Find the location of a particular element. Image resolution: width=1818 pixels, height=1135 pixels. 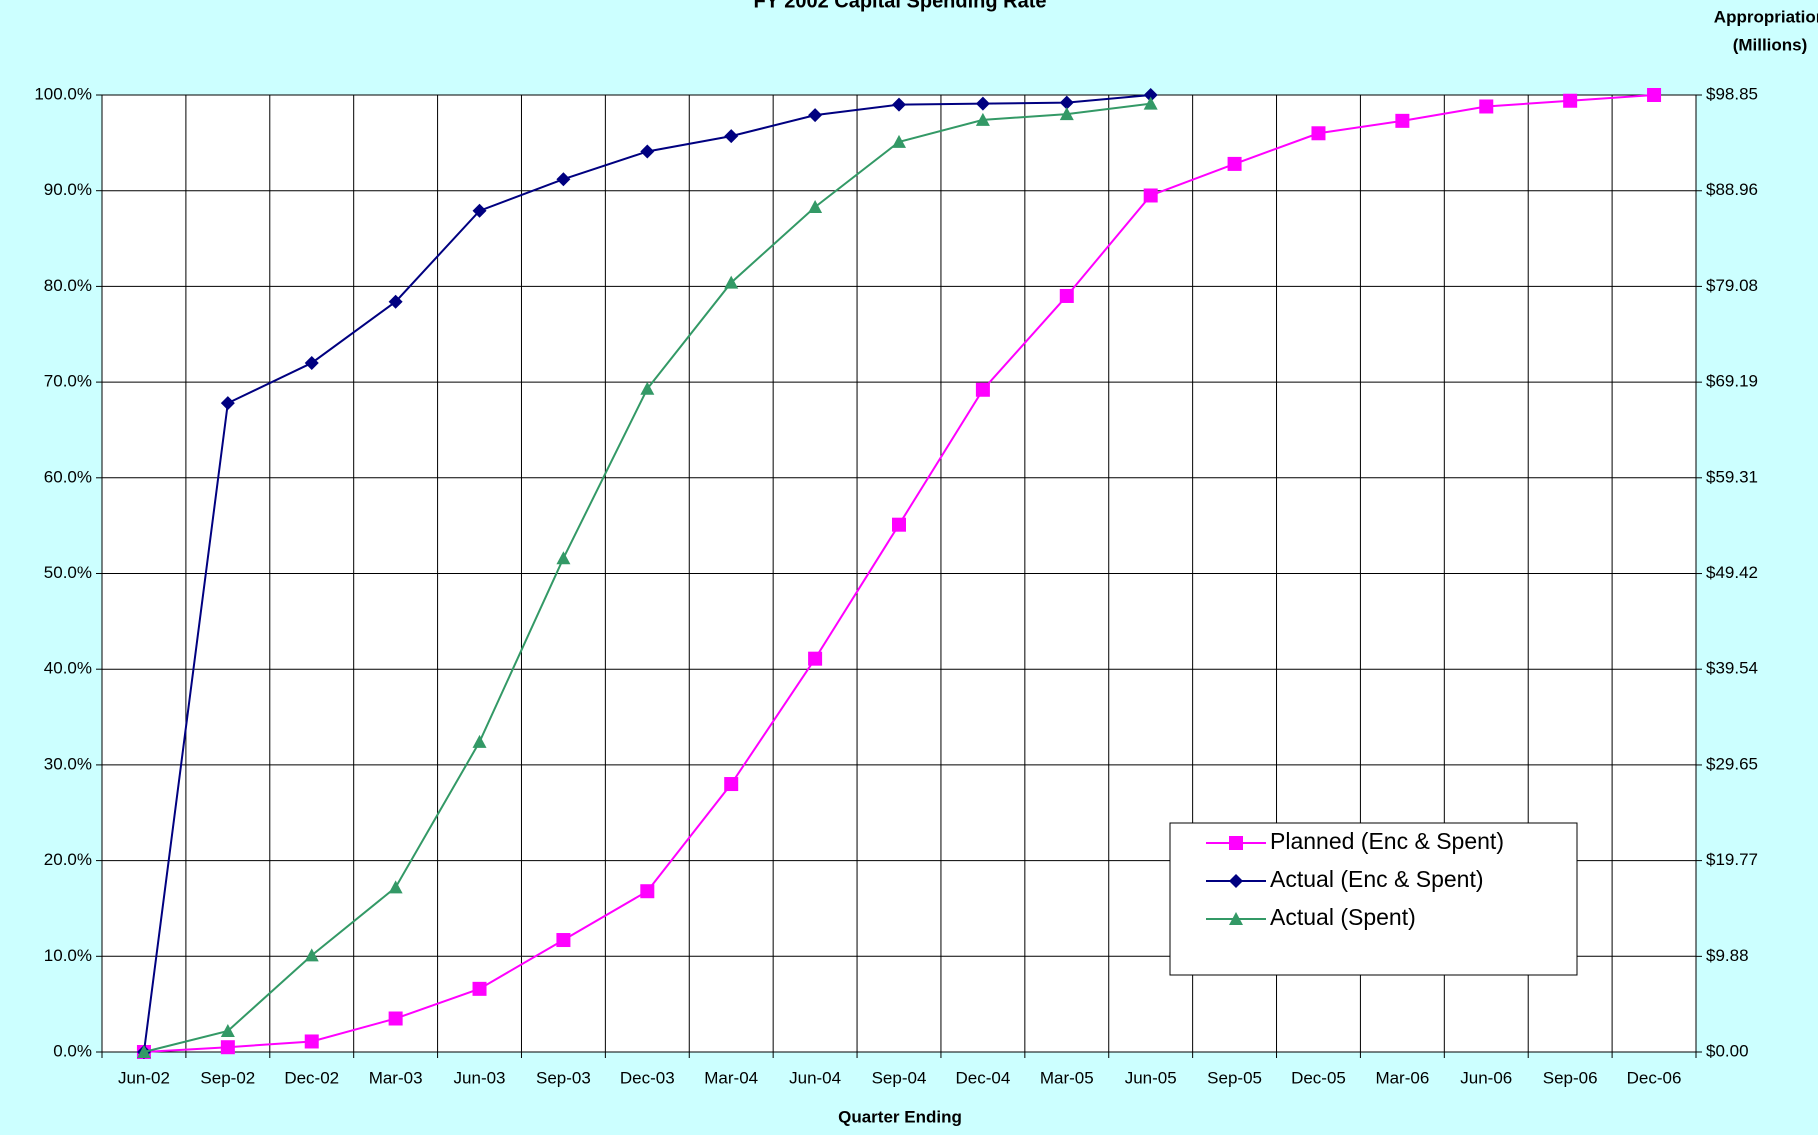

x-tick-label: Sep-06 is located at coordinates (1570, 1077).